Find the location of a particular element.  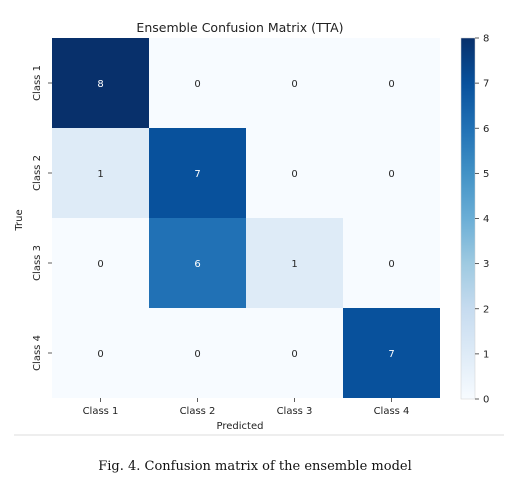

colorbar-tick-label: 5 is located at coordinates (486, 174).